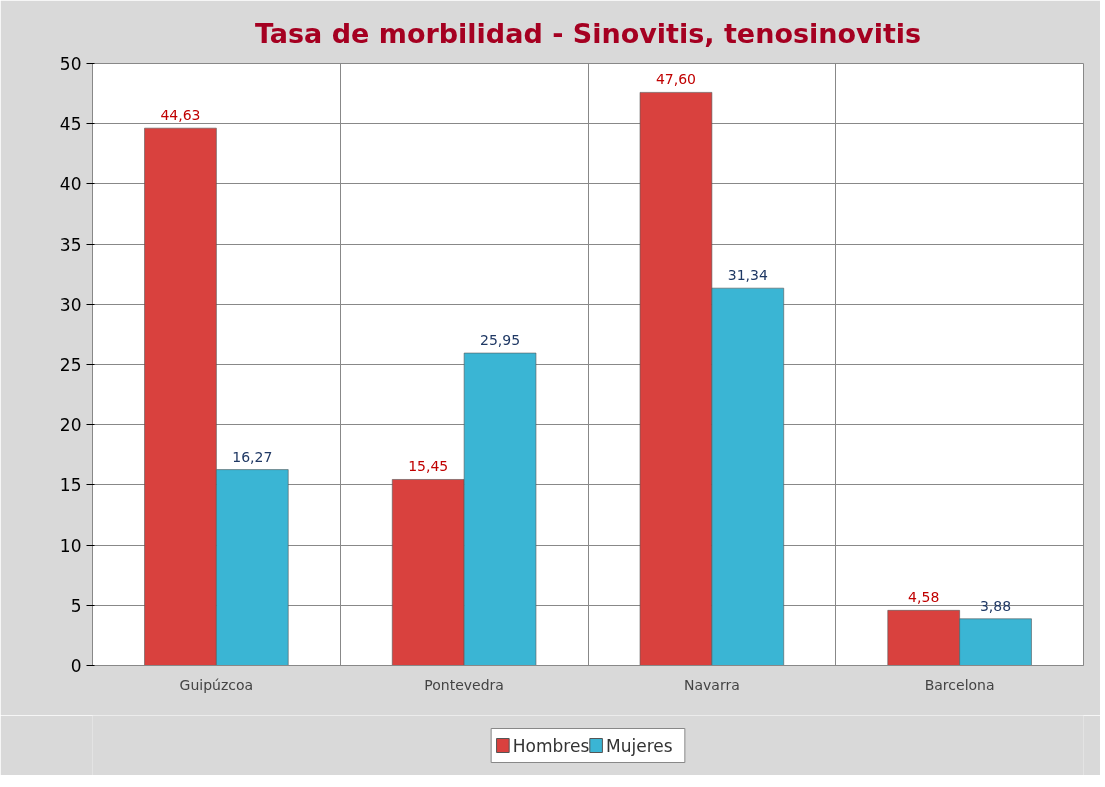 The image size is (1105, 787). Describe the element at coordinates (747, 275) in the screenshot. I see `data-label: 31,34` at that location.